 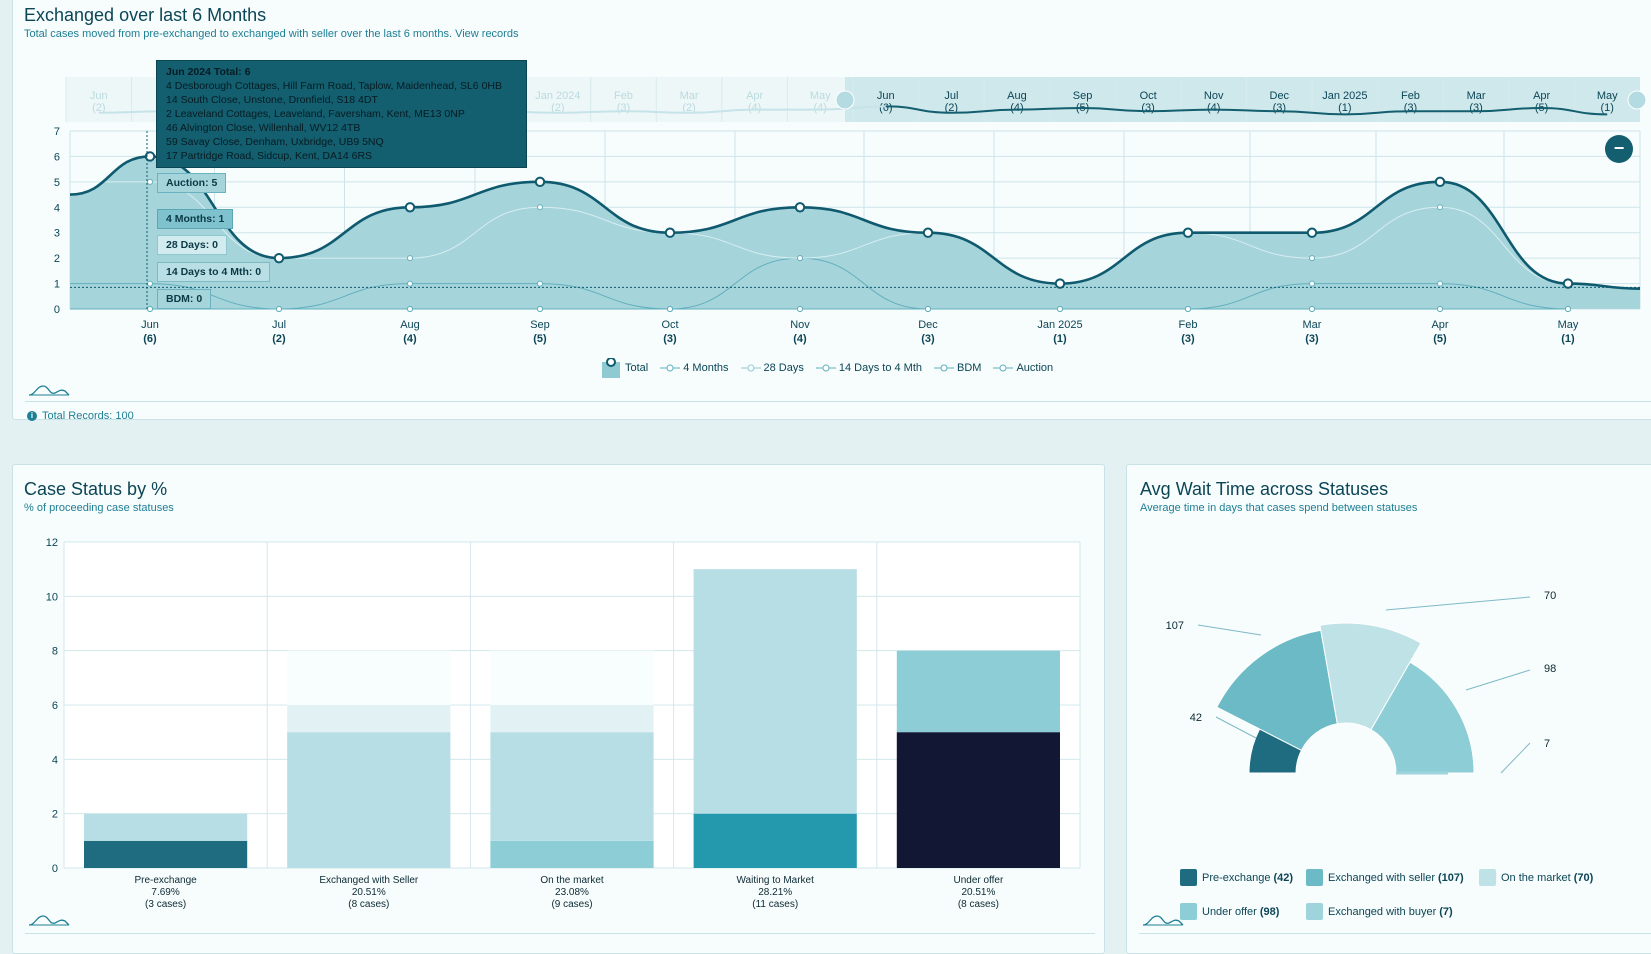 What do you see at coordinates (1607, 96) in the screenshot?
I see `navigator-month-label: May` at bounding box center [1607, 96].